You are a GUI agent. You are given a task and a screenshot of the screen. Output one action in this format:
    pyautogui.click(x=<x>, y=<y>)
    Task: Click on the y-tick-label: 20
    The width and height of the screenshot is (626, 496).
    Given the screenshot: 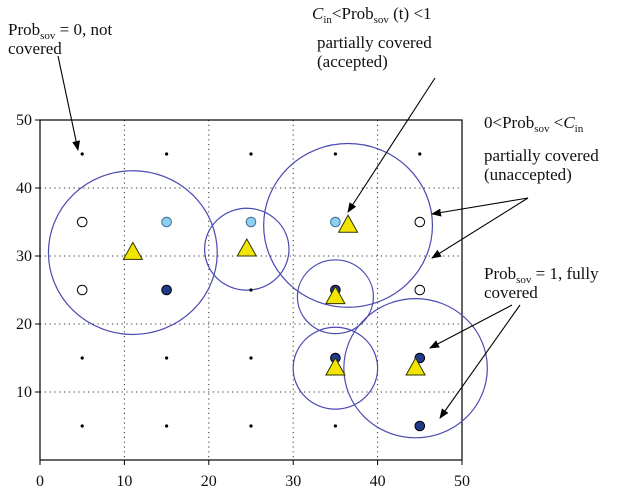 What is the action you would take?
    pyautogui.click(x=24, y=324)
    